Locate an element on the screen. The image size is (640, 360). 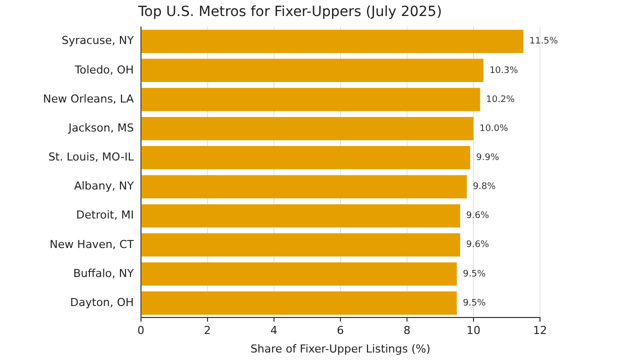
y-tick-label: Buffalo, NY is located at coordinates (103, 273).